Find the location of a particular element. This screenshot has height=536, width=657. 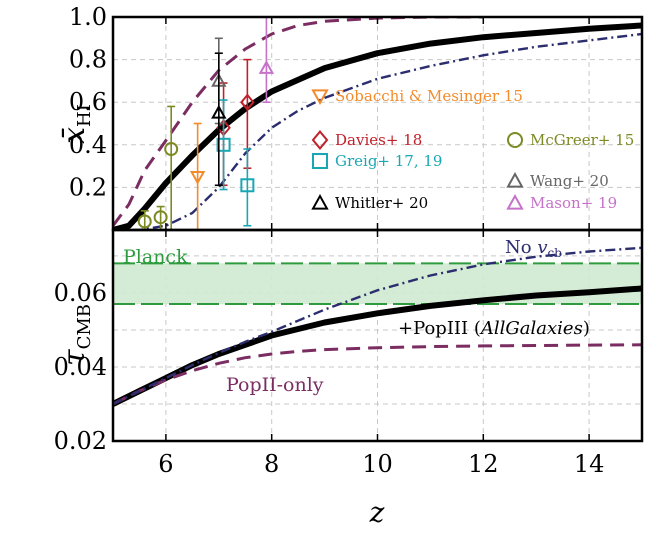

bottom-series-dashed is located at coordinates (377, 374).